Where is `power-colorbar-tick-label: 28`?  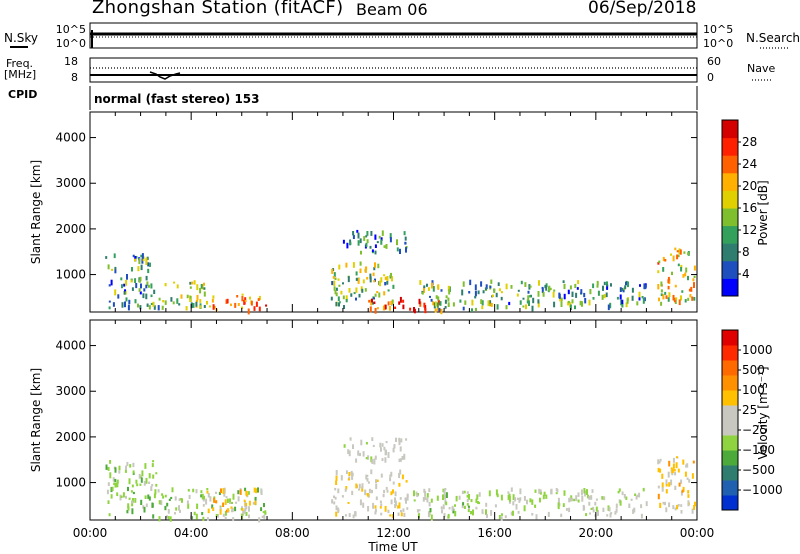 power-colorbar-tick-label: 28 is located at coordinates (749, 142).